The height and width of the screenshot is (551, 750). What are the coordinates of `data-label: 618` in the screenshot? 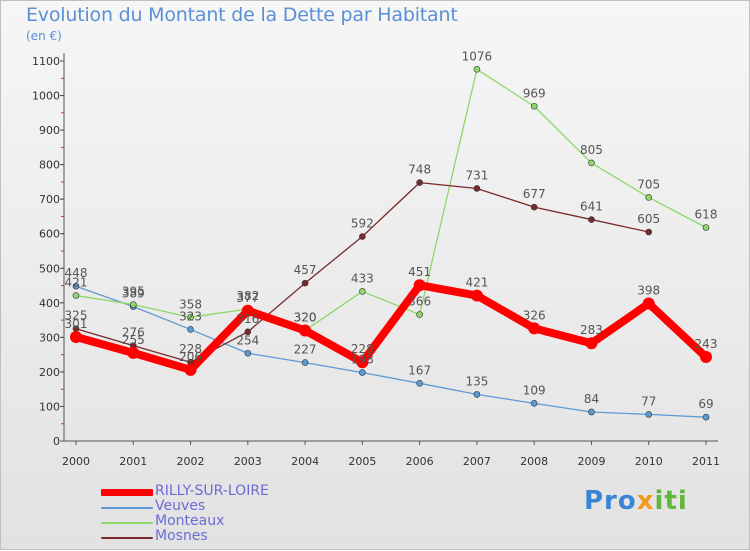 It's located at (706, 215).